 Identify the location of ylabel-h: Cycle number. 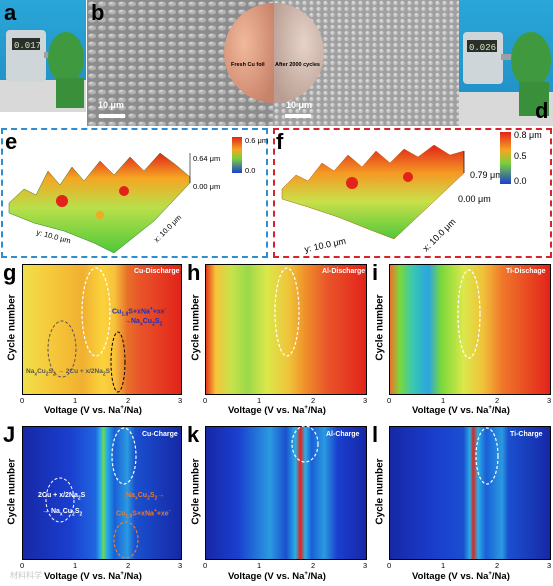
(196, 327).